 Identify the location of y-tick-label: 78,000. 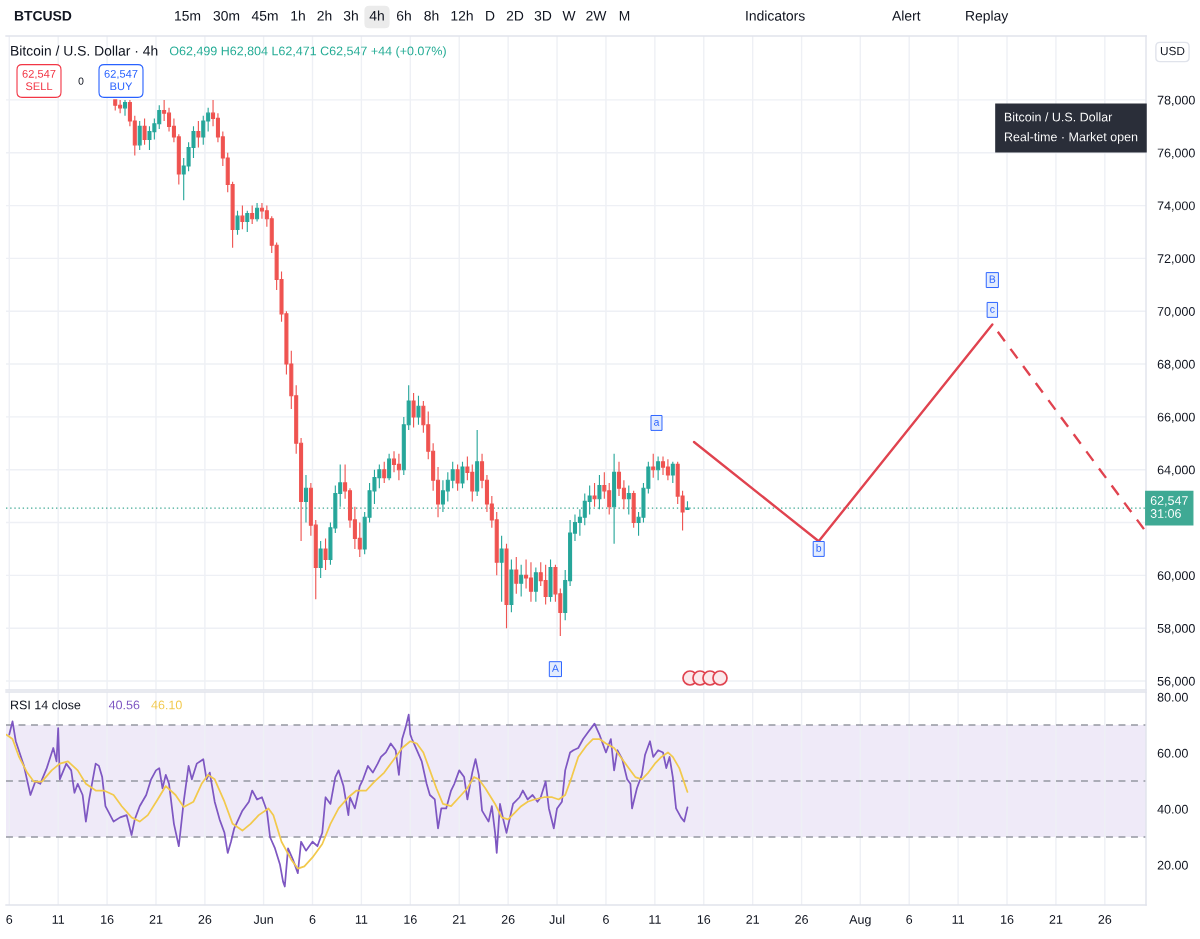
(1176, 101).